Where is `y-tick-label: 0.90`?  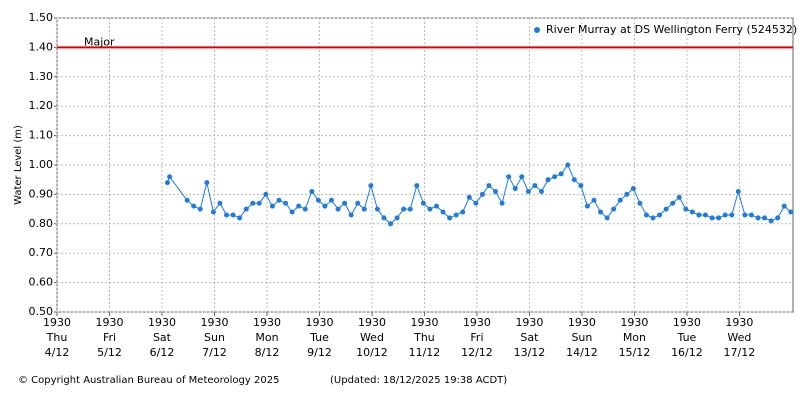
y-tick-label: 0.90 is located at coordinates (41, 193).